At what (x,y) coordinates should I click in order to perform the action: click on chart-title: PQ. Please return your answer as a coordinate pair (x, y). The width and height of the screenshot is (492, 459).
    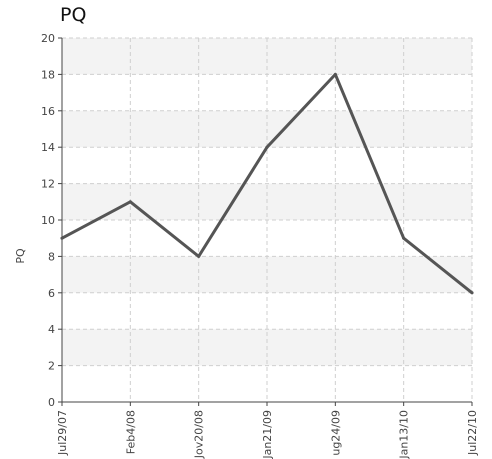
    Looking at the image, I should click on (73, 15).